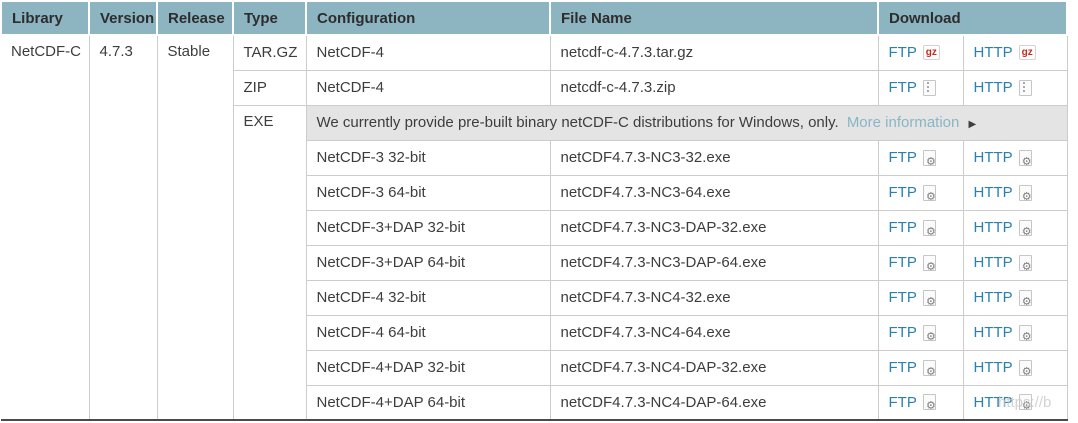 The width and height of the screenshot is (1078, 423). I want to click on configuration-cell: NetCDF-4 32-bit, so click(428, 297).